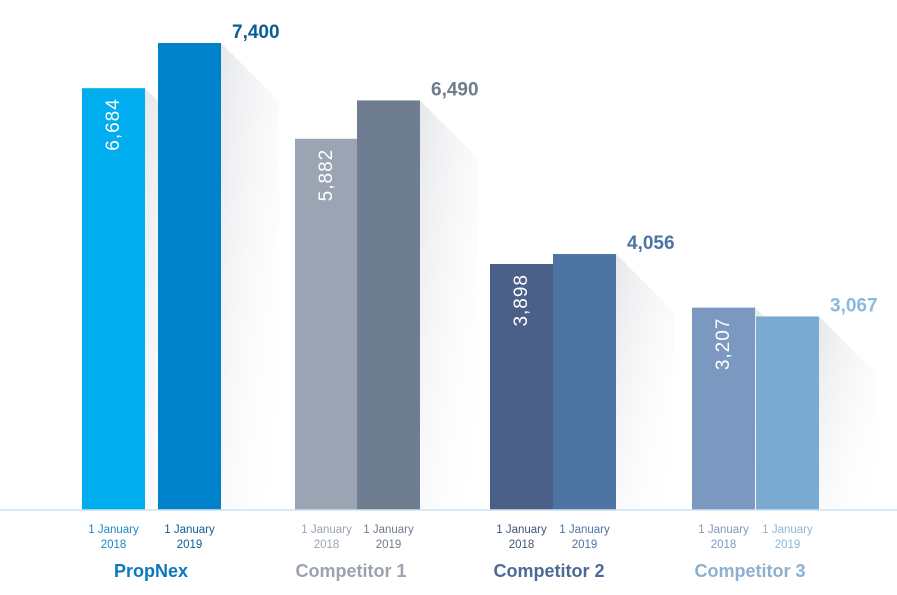  I want to click on bar-value-label: 3,067, so click(854, 305).